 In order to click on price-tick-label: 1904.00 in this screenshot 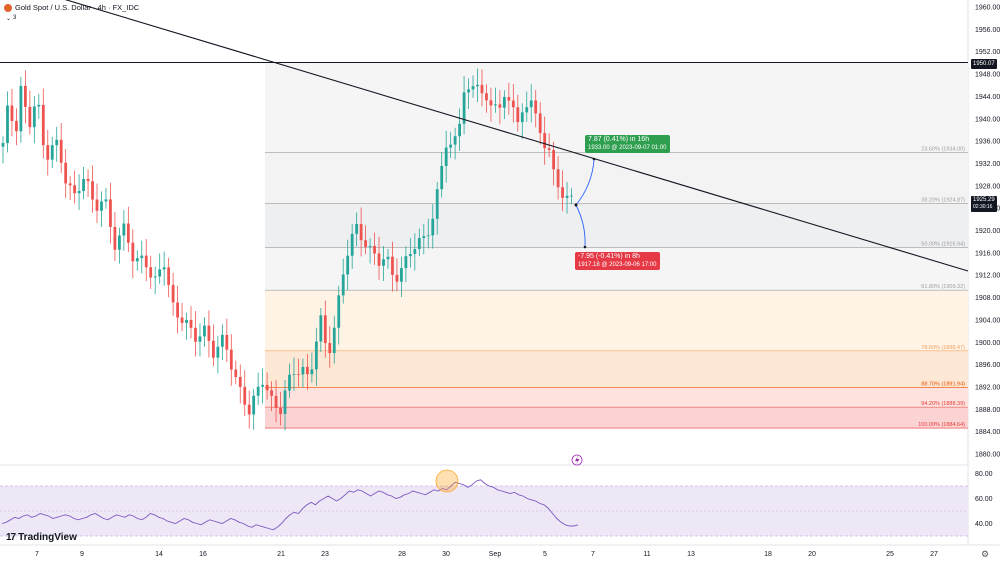, I will do `click(987, 320)`.